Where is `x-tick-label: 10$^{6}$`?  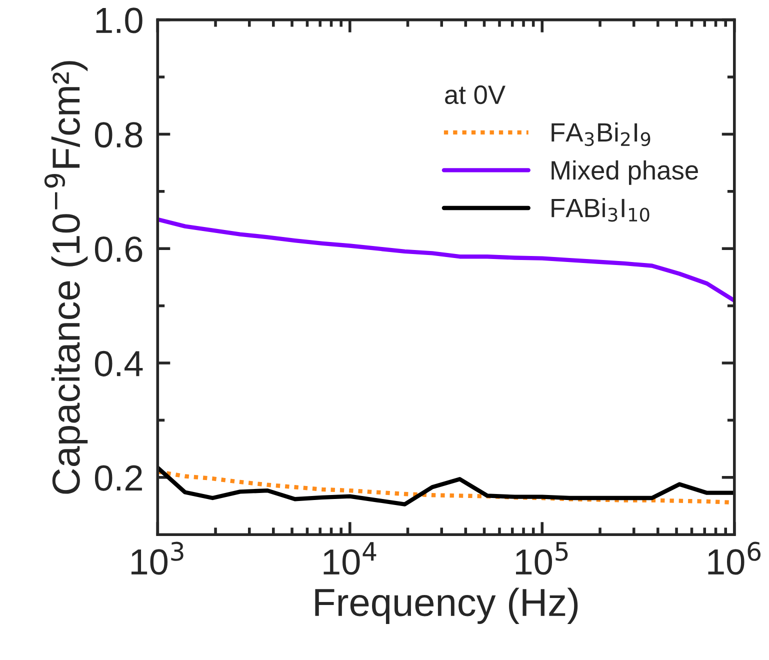
x-tick-label: 10$^{6}$ is located at coordinates (734, 558).